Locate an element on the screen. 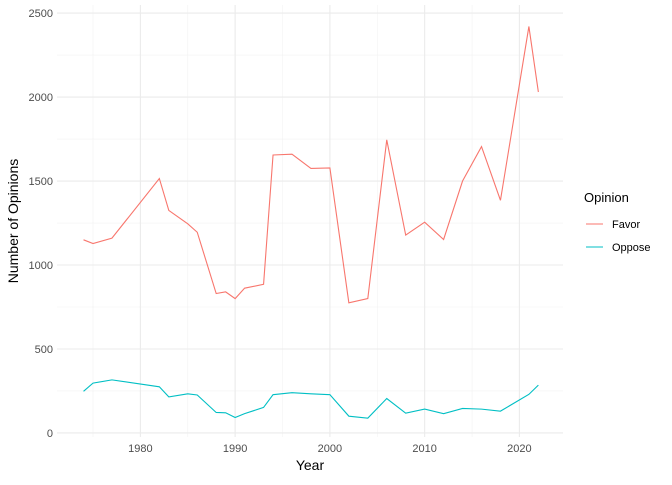 Image resolution: width=672 pixels, height=485 pixels. y-tick-label: 0 is located at coordinates (50, 434).